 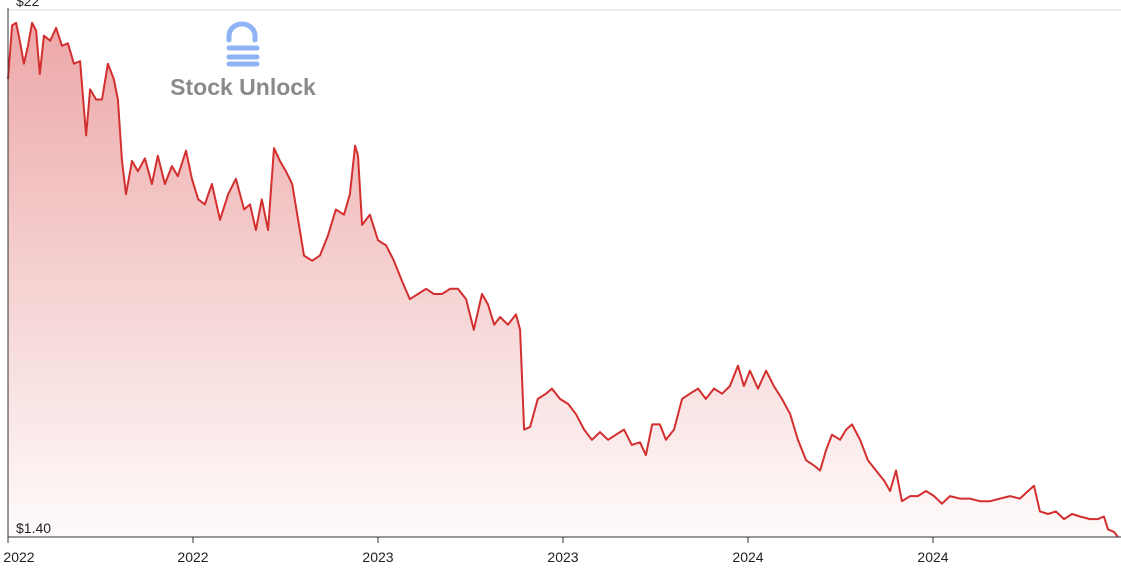 What do you see at coordinates (28, 4) in the screenshot?
I see `y-tick-label: $22` at bounding box center [28, 4].